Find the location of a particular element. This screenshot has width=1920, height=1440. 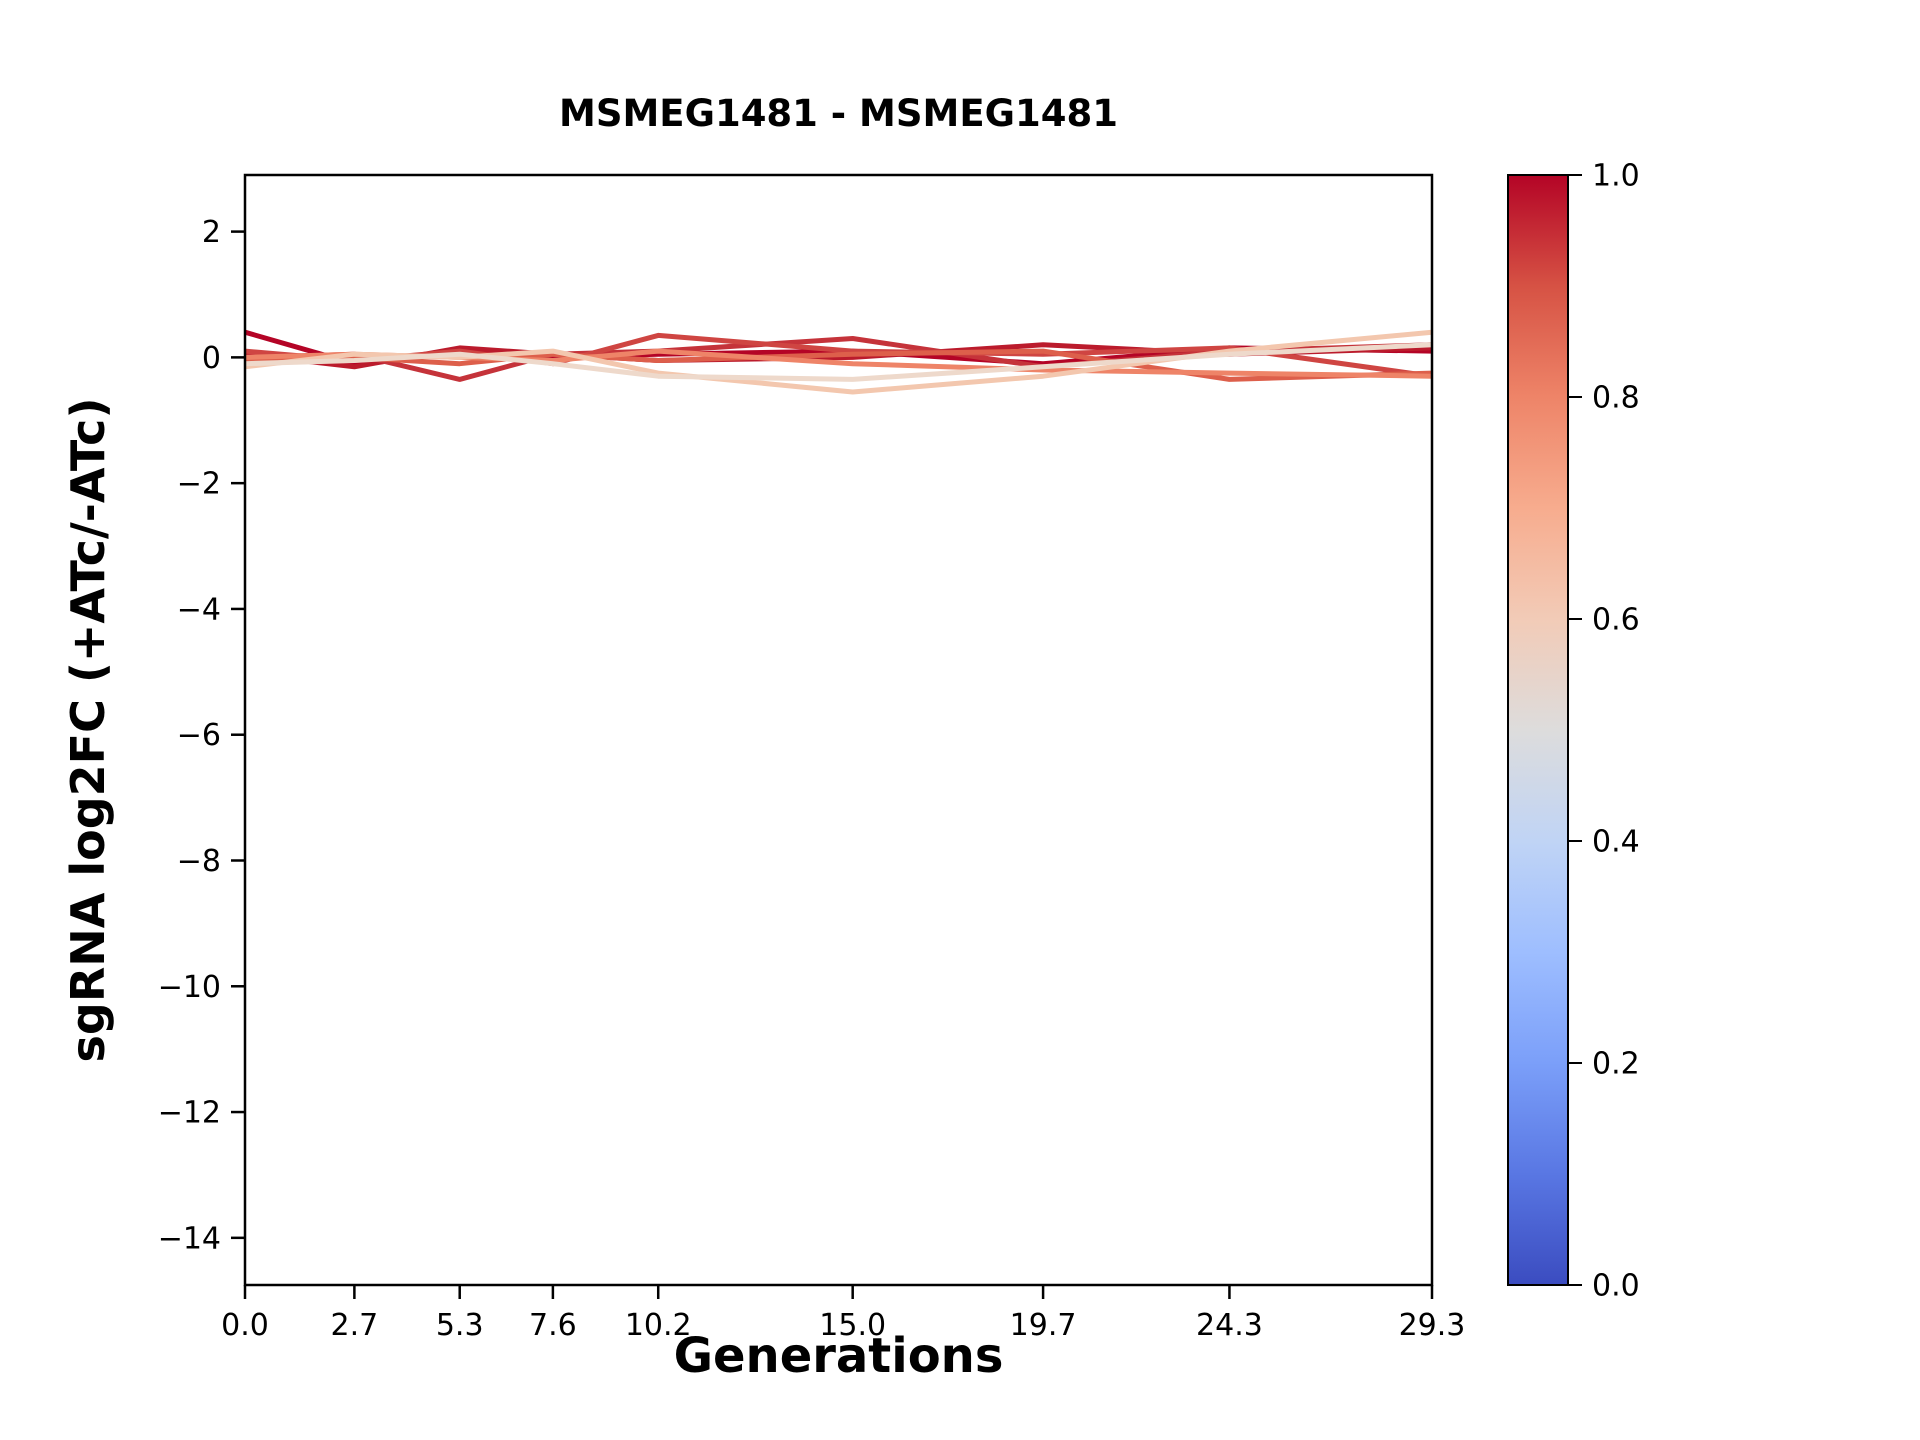

x-tick-label: 7.6 is located at coordinates (553, 1325).